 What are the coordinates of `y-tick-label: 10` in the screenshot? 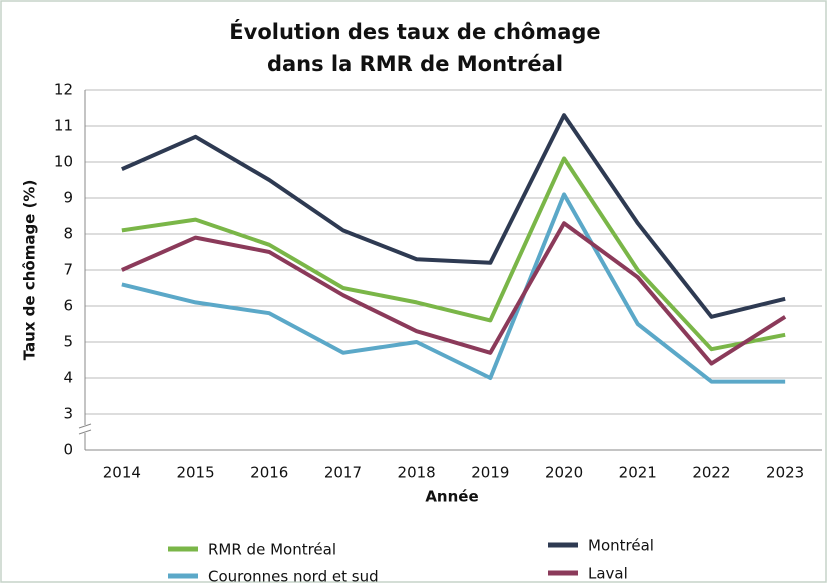 It's located at (63, 162).